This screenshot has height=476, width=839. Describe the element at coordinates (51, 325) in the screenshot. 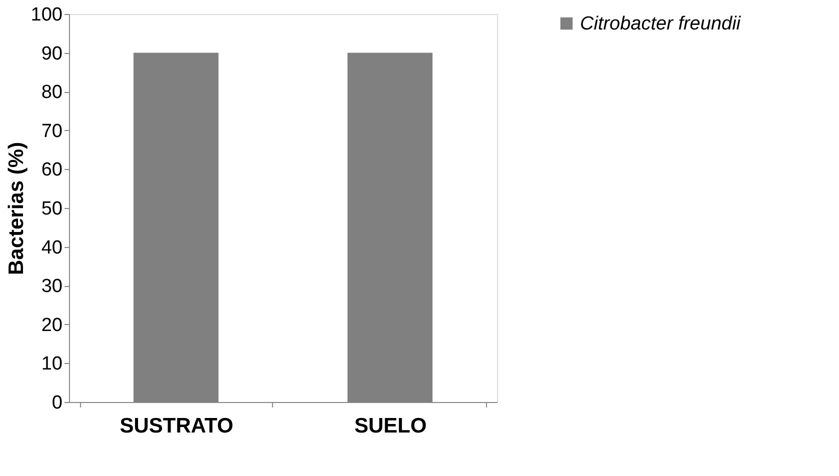

I see `y-tick-label: 20` at that location.